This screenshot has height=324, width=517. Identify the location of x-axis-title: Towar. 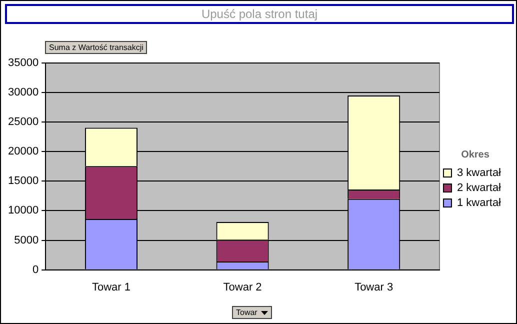
(247, 312).